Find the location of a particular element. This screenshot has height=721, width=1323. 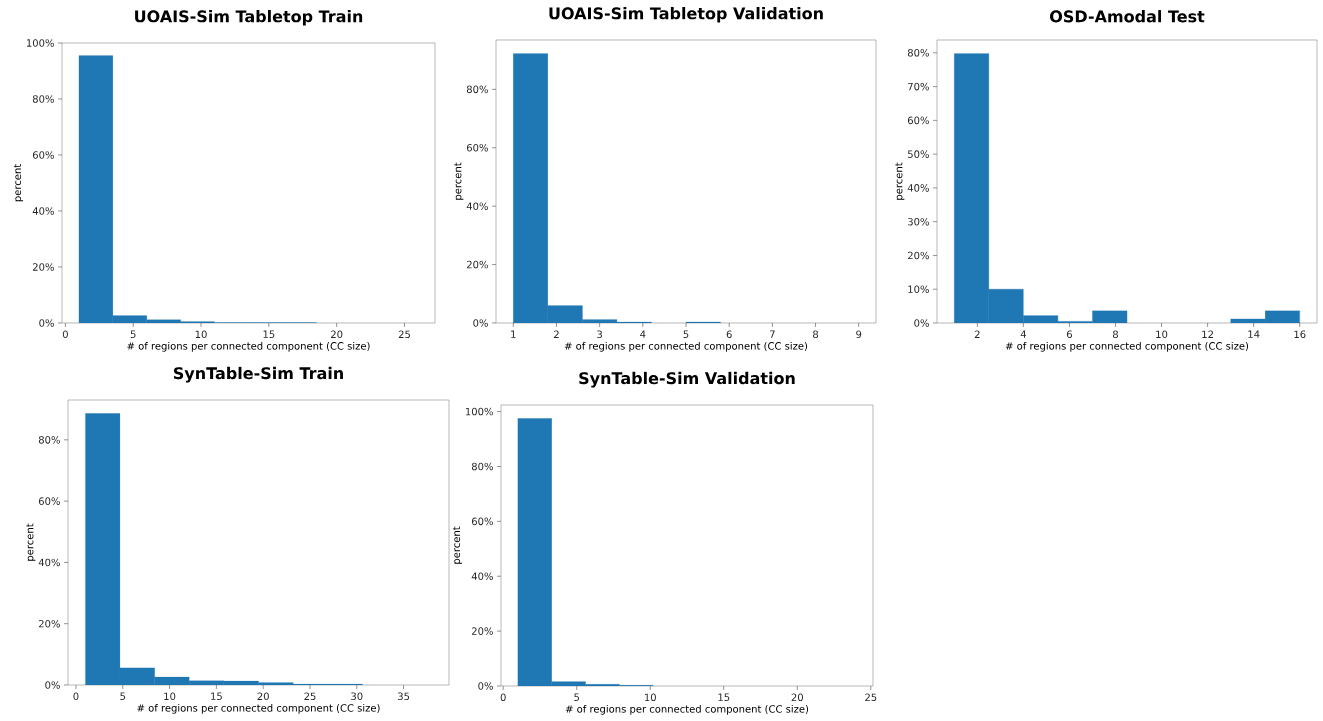

y-tick-label: 10% is located at coordinates (918, 289).